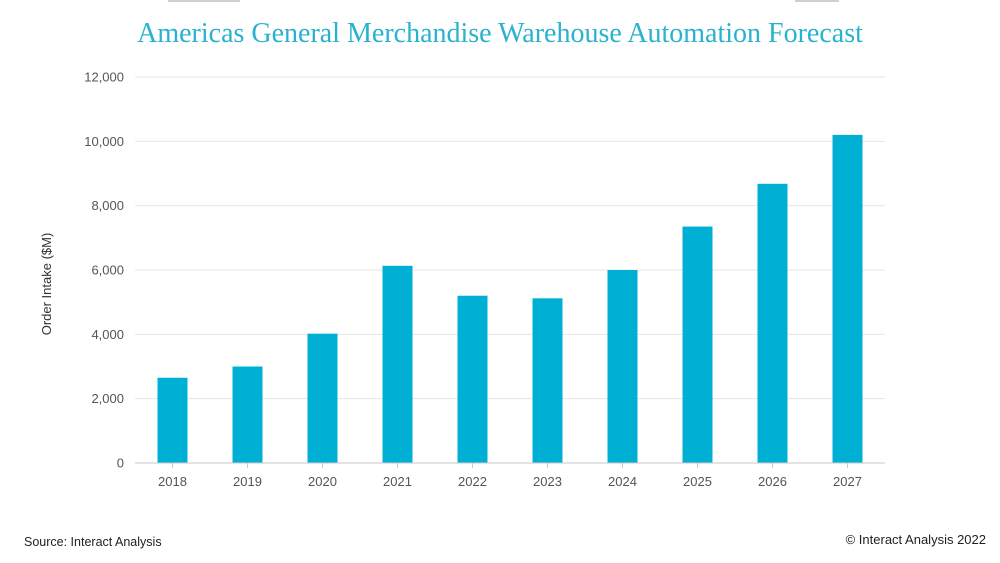  What do you see at coordinates (817, 1) in the screenshot?
I see `top-rule-right` at bounding box center [817, 1].